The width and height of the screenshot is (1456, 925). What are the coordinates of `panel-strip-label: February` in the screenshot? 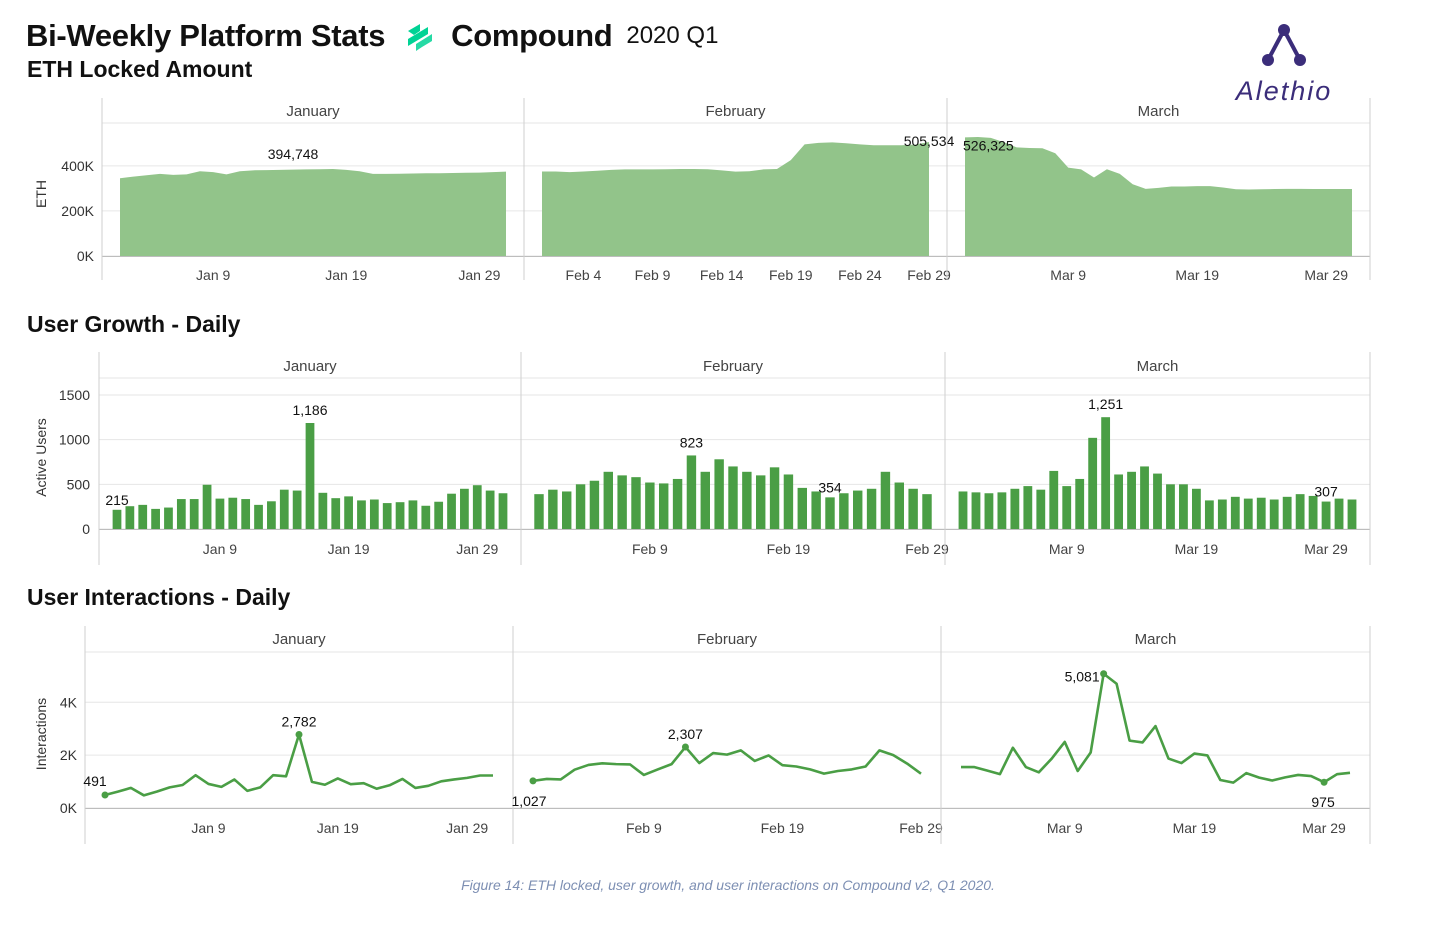 It's located at (735, 111).